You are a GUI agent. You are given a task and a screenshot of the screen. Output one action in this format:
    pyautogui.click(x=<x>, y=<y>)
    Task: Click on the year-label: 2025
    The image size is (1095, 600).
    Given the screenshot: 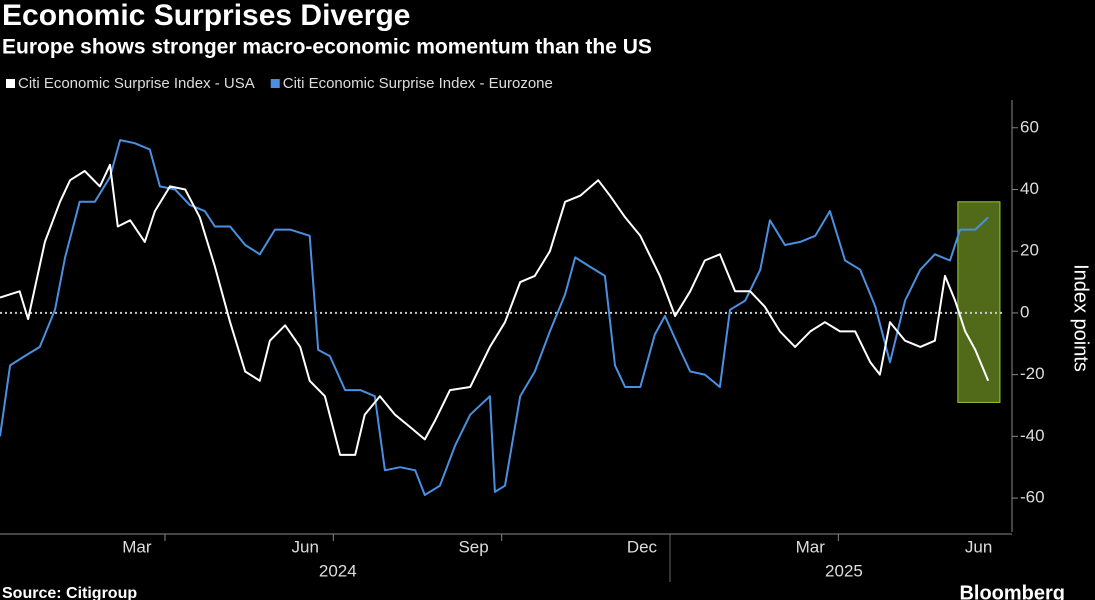 What is the action you would take?
    pyautogui.click(x=844, y=570)
    